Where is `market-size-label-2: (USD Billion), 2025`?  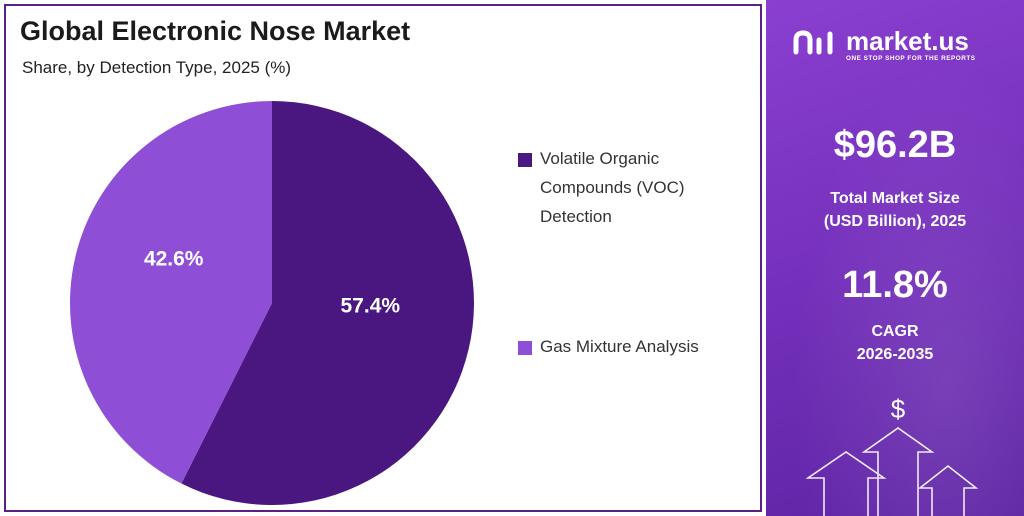
market-size-label-2: (USD Billion), 2025 is located at coordinates (895, 221).